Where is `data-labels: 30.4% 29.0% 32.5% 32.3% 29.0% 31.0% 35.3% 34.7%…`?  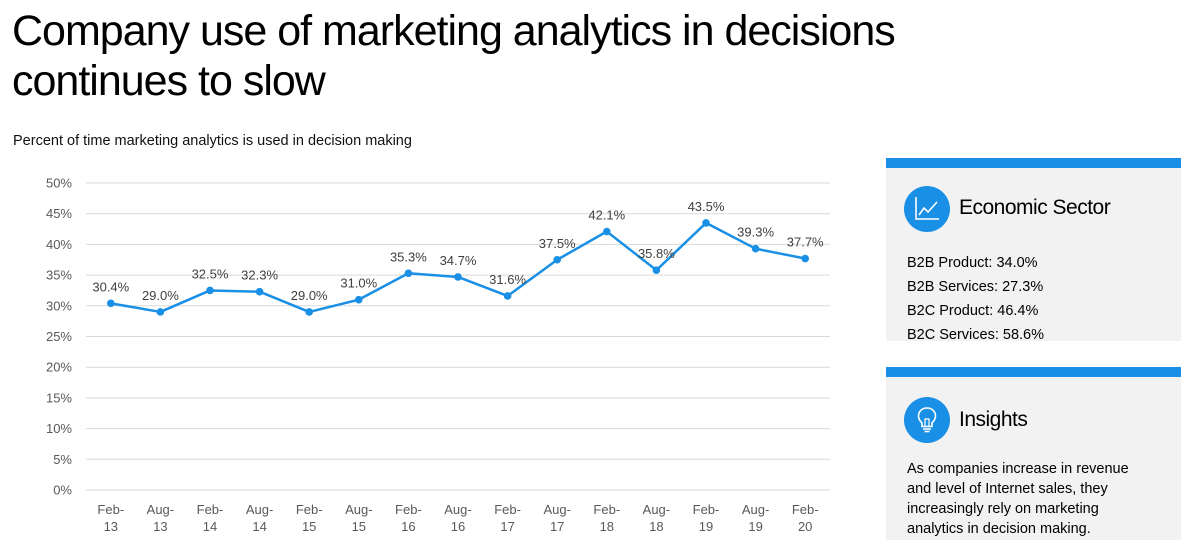
data-labels: 30.4% 29.0% 32.5% 32.3% 29.0% 31.0% 35.3% 34.7%… is located at coordinates (458, 251).